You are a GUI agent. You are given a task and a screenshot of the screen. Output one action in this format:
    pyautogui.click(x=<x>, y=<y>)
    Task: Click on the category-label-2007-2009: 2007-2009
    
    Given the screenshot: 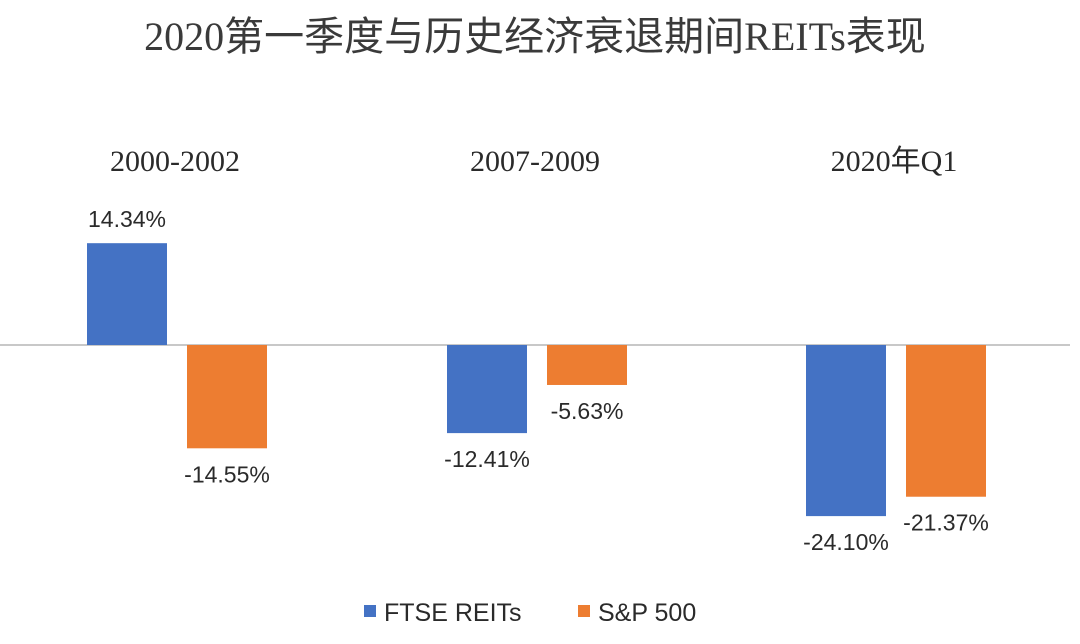 What is the action you would take?
    pyautogui.click(x=535, y=161)
    